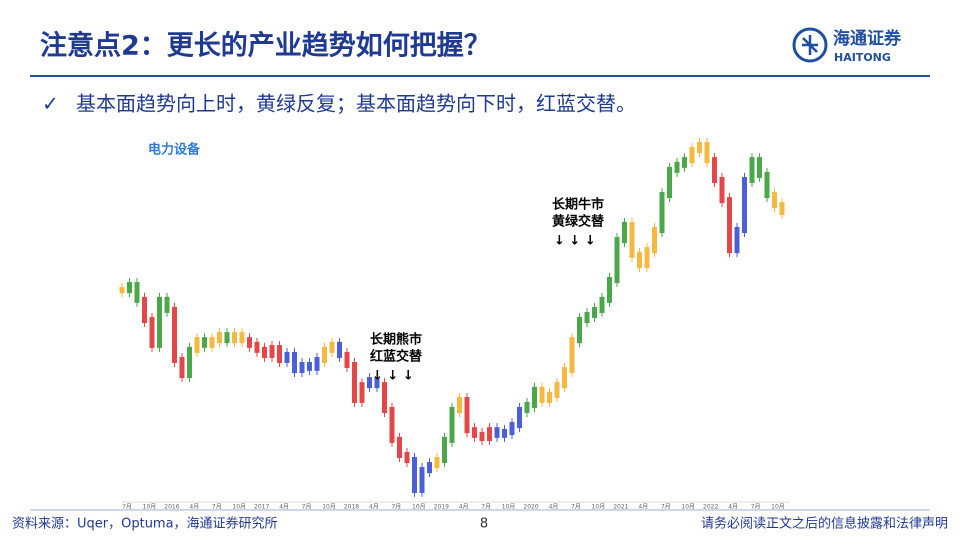 This screenshot has height=540, width=960. What do you see at coordinates (396, 357) in the screenshot?
I see `annotation-text: 红蓝交替` at bounding box center [396, 357].